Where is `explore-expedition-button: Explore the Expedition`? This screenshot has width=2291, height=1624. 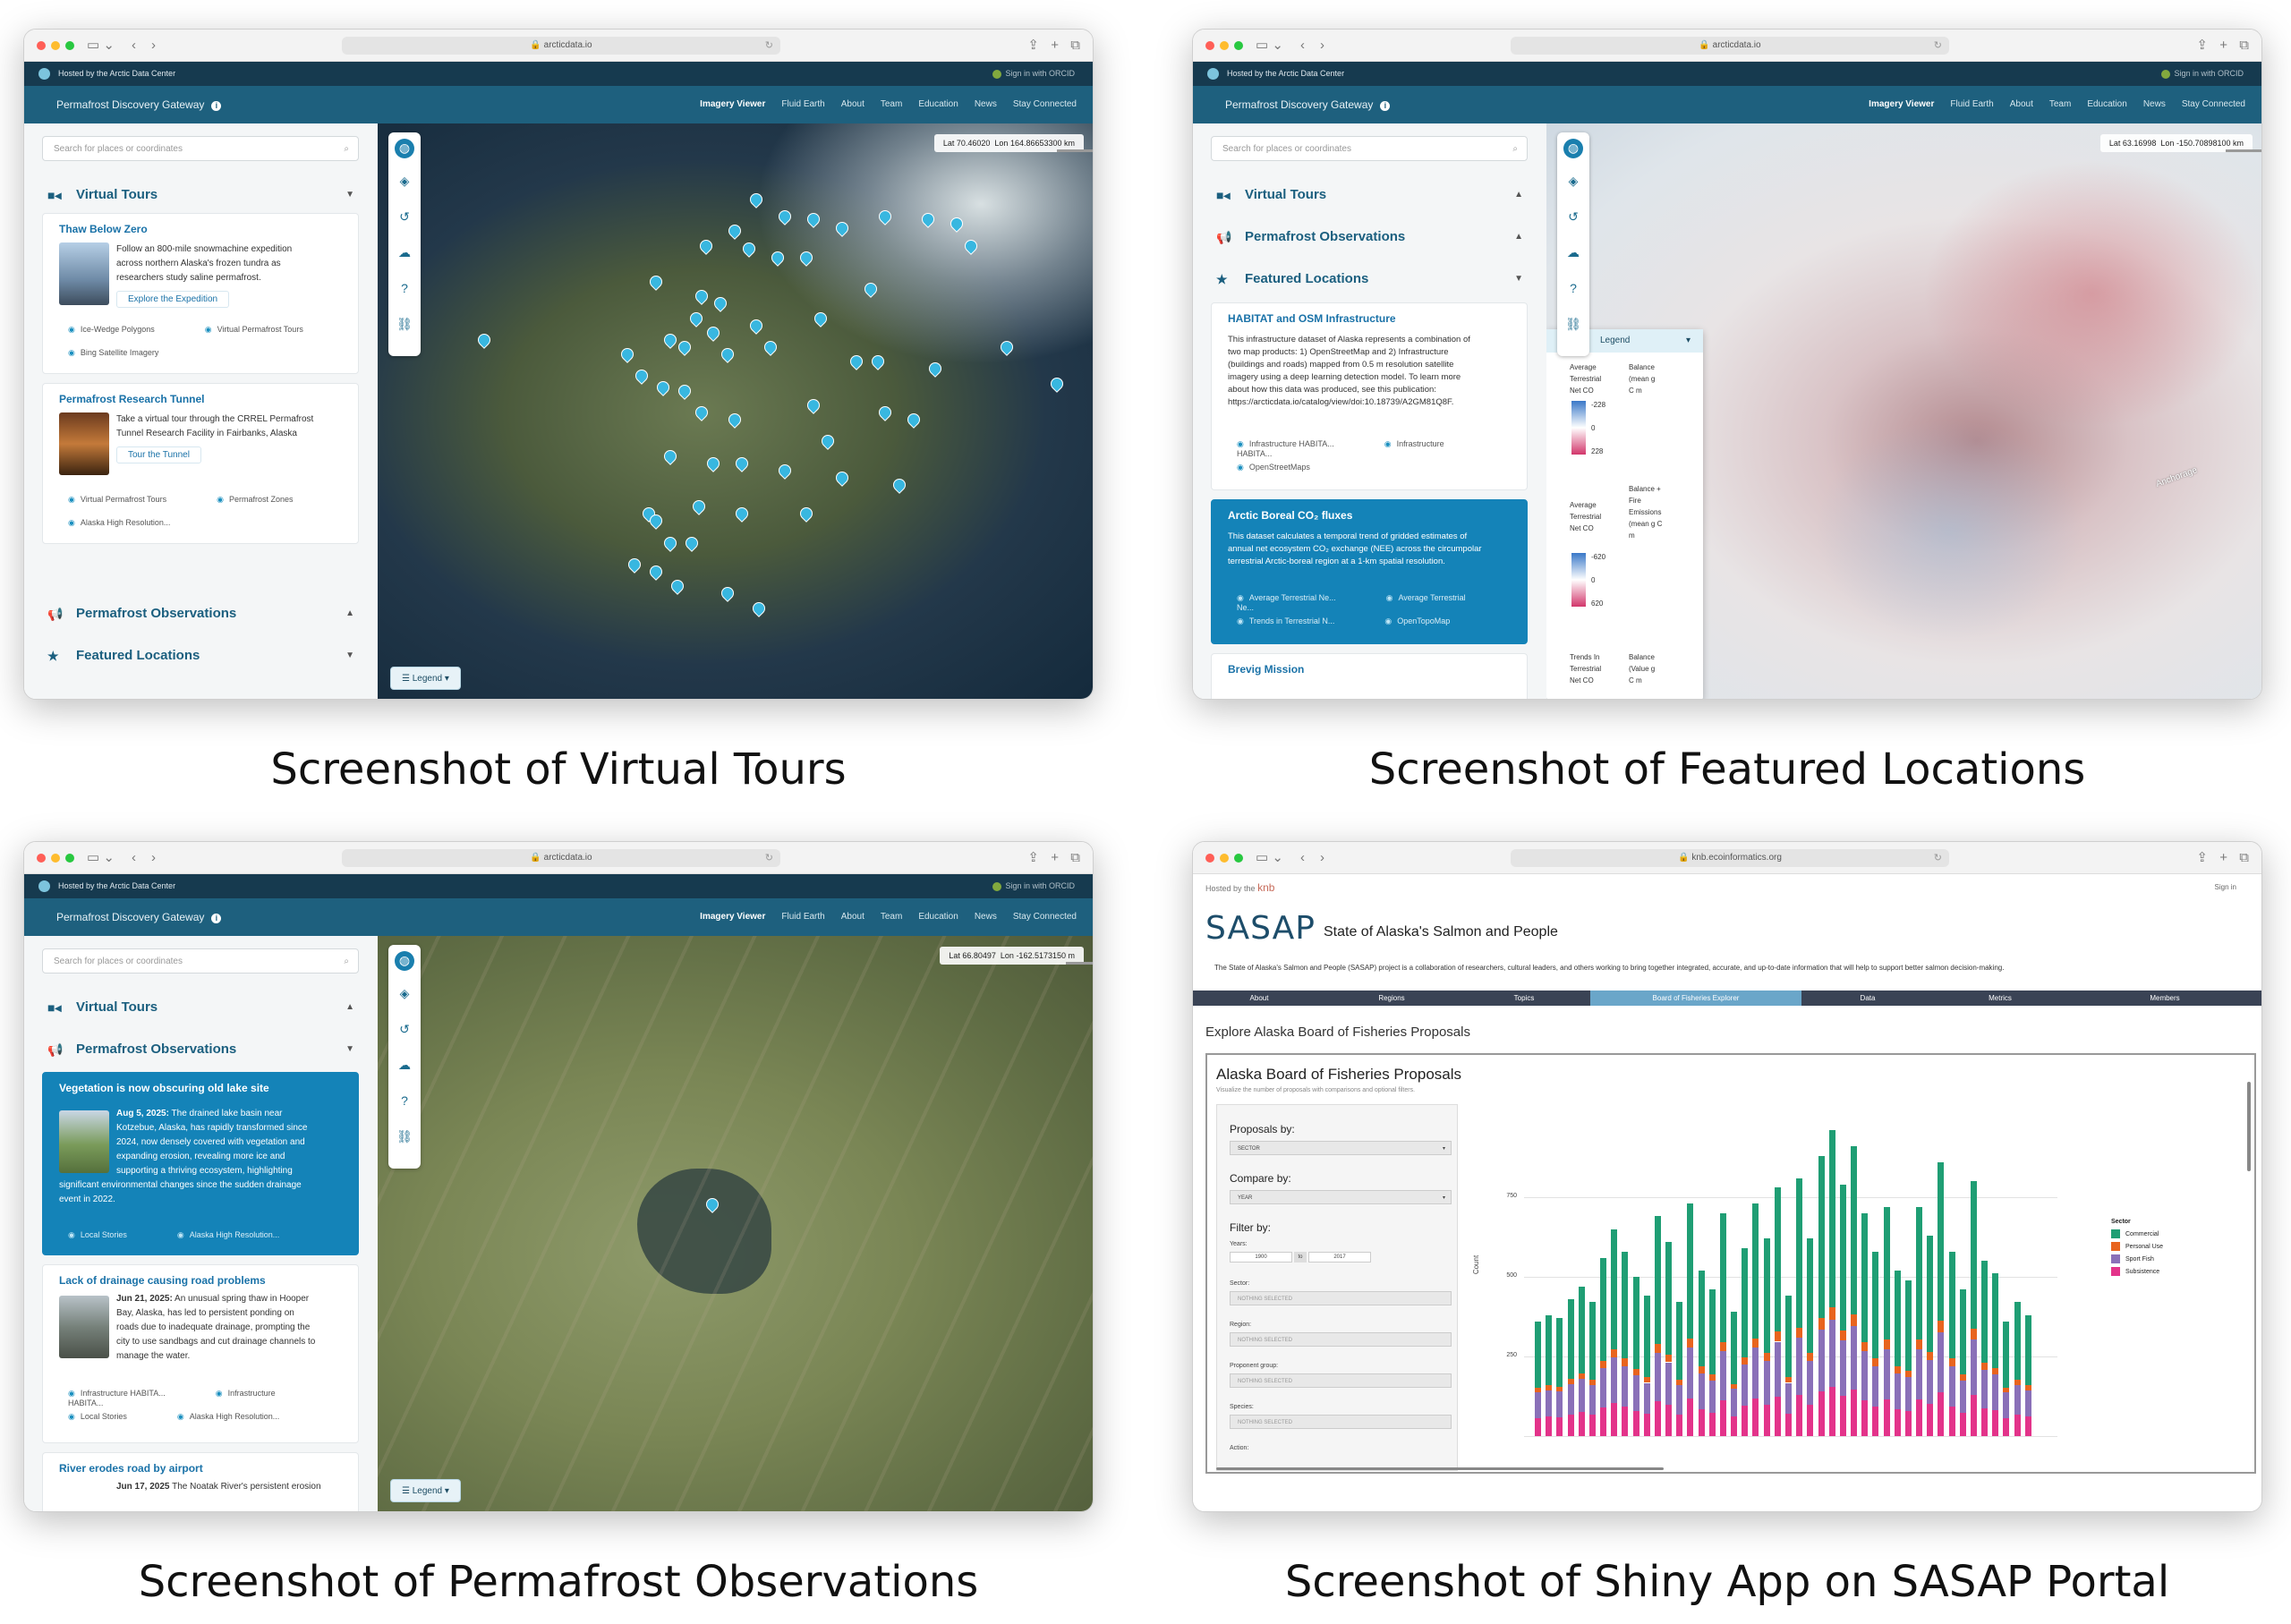
explore-expedition-button: Explore the Expedition is located at coordinates (173, 299).